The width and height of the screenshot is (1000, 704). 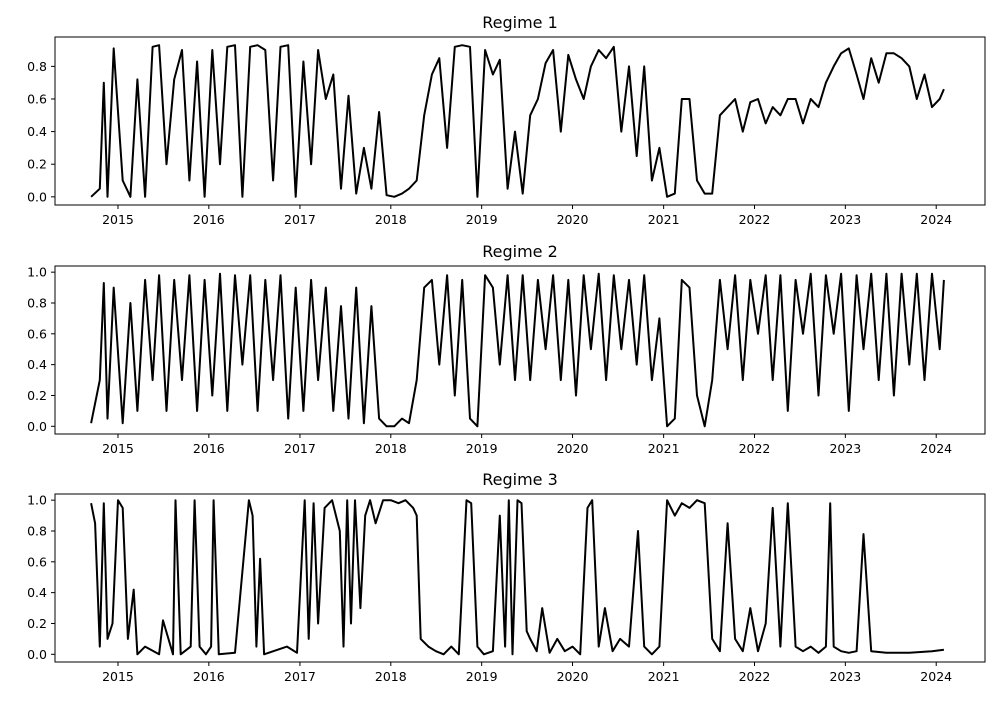 I want to click on subplot-title: Regime 2, so click(x=520, y=251).